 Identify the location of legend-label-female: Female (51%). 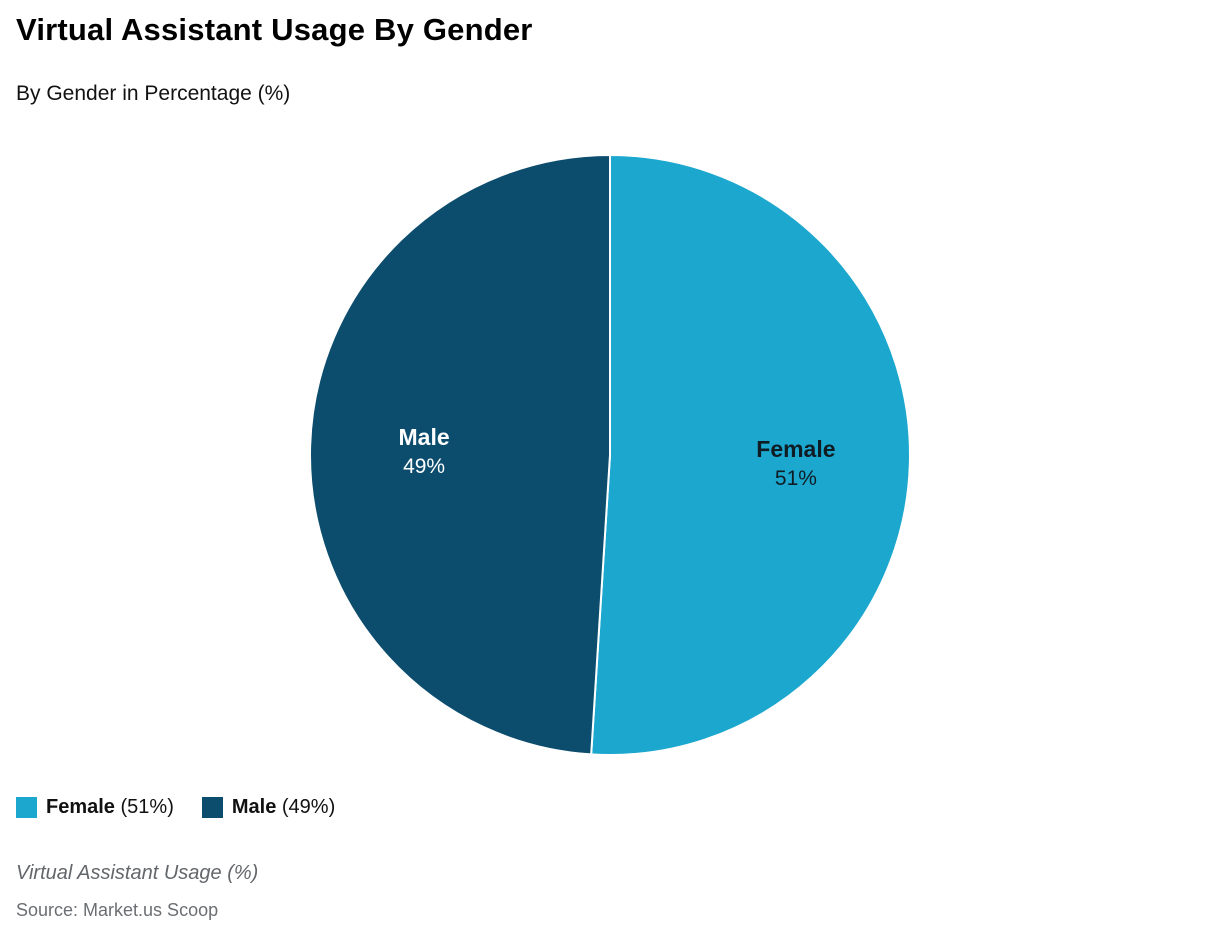
(110, 807).